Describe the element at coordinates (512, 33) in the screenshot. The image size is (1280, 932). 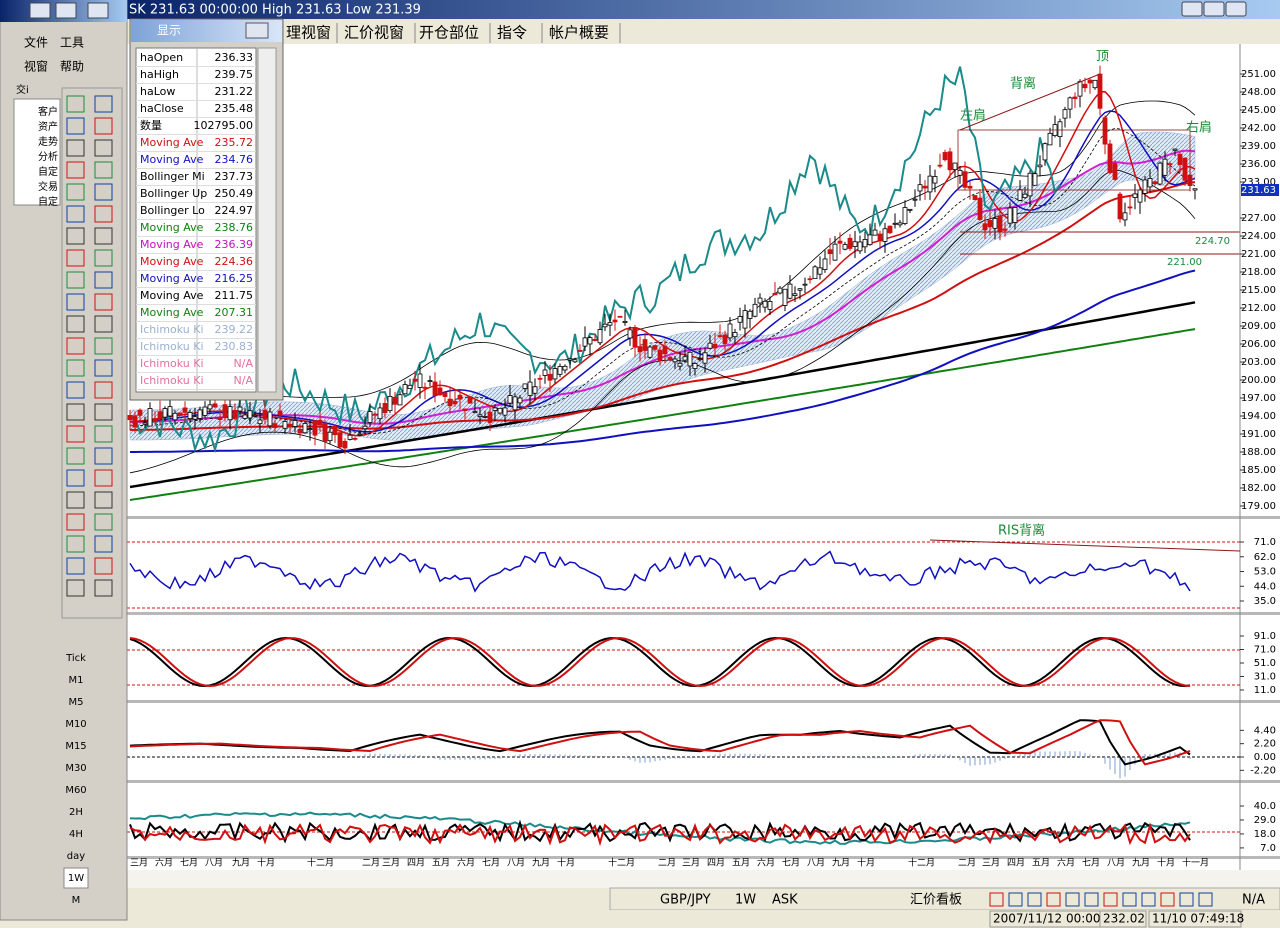
I see `tab: 指令` at that location.